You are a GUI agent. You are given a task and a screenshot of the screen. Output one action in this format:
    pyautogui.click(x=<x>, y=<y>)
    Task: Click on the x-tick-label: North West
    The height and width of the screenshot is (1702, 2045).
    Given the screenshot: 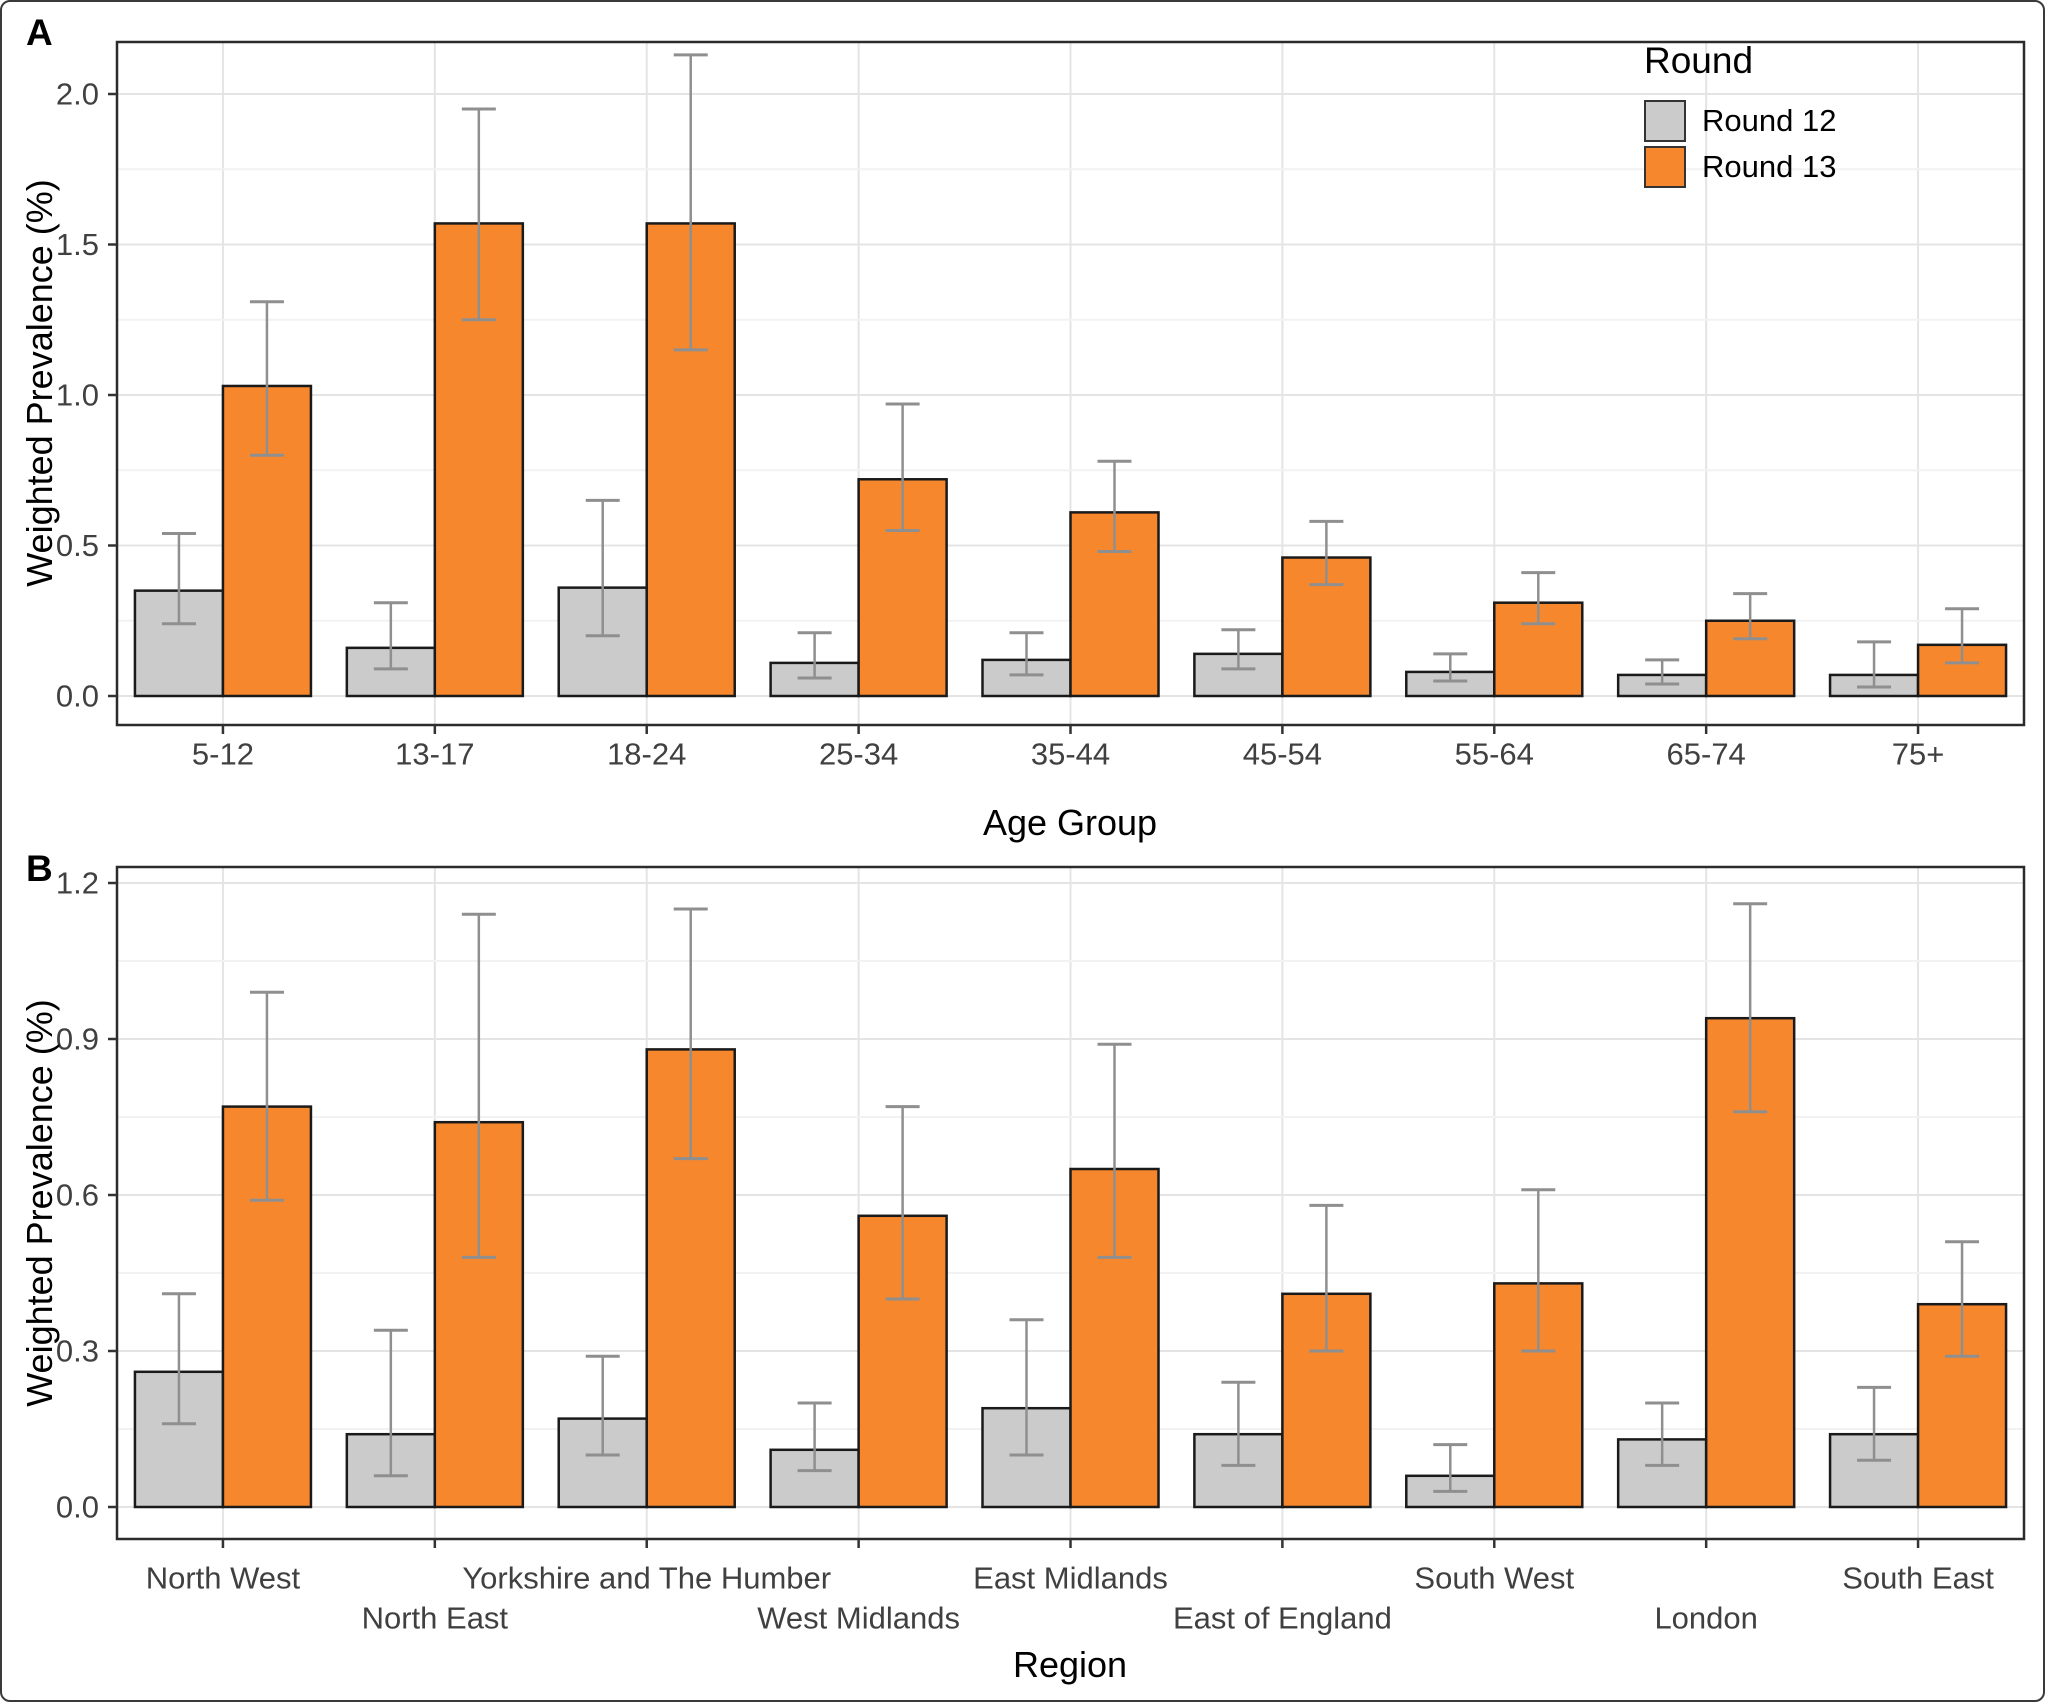 What is the action you would take?
    pyautogui.click(x=223, y=1578)
    